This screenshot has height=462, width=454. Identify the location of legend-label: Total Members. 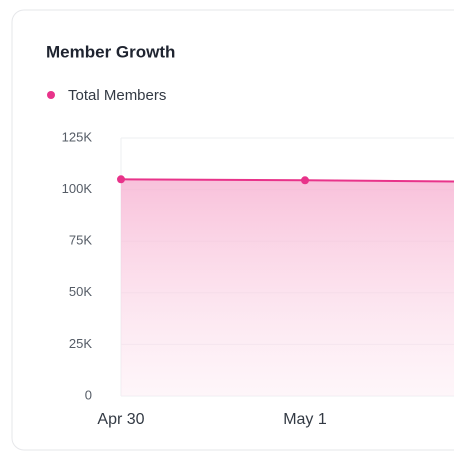
(117, 95).